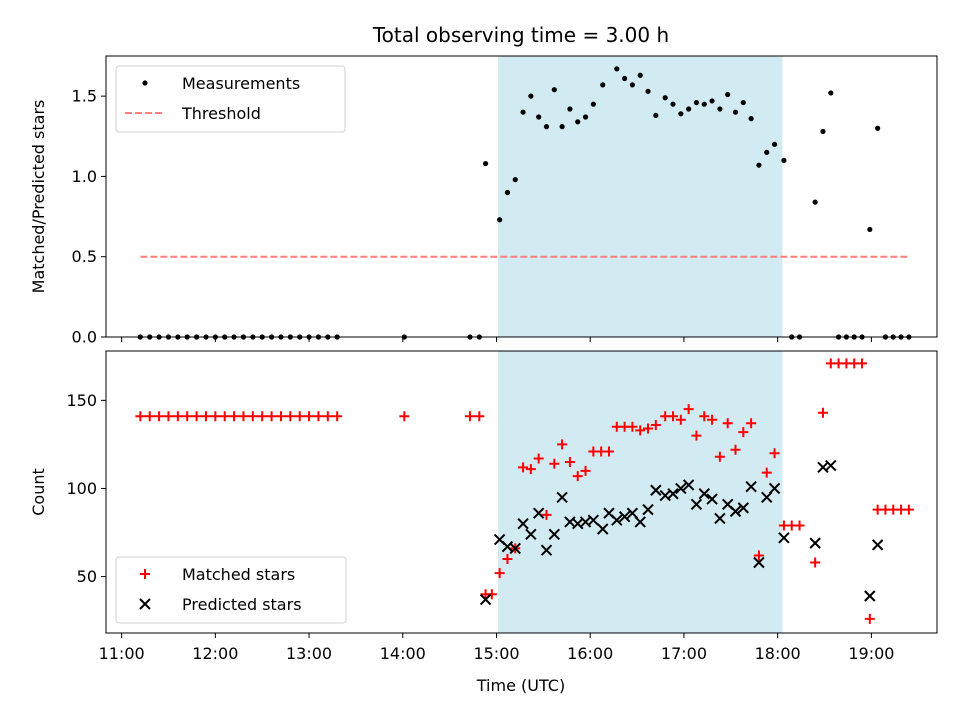 The width and height of the screenshot is (960, 720). I want to click on y-tick-label: 0.0, so click(84, 337).